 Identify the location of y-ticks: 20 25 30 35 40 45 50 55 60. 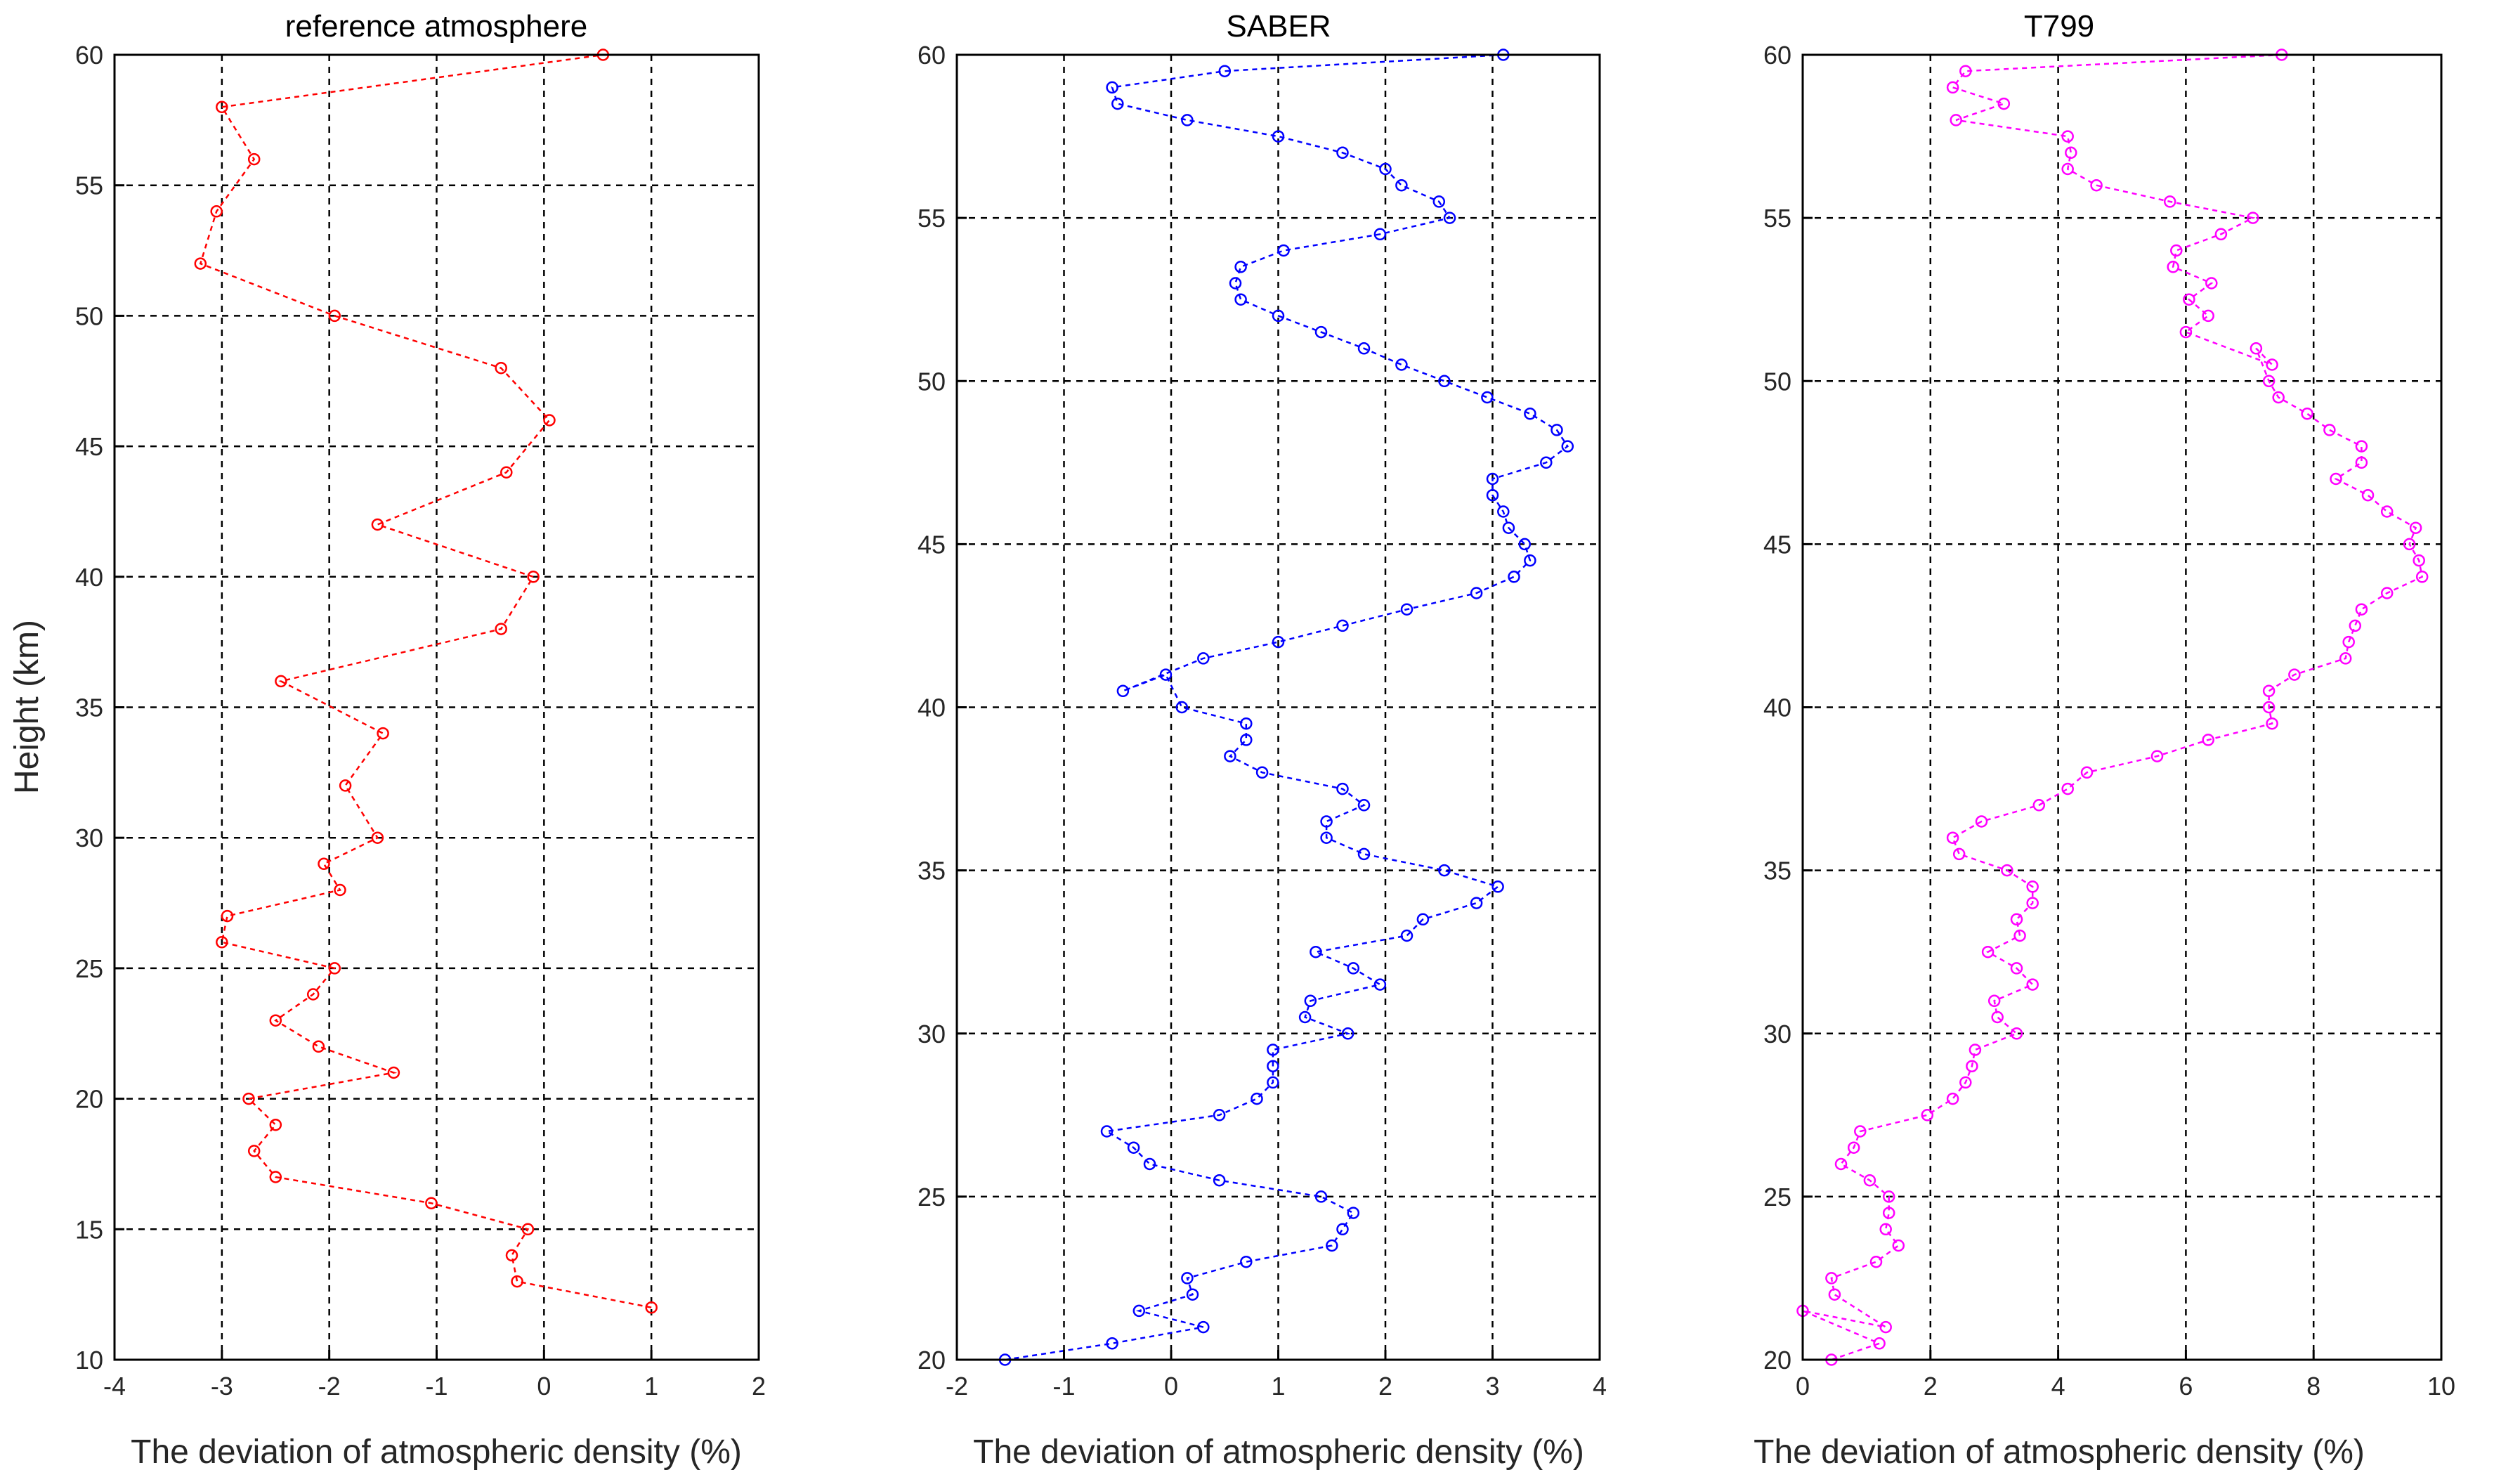
(942, 707).